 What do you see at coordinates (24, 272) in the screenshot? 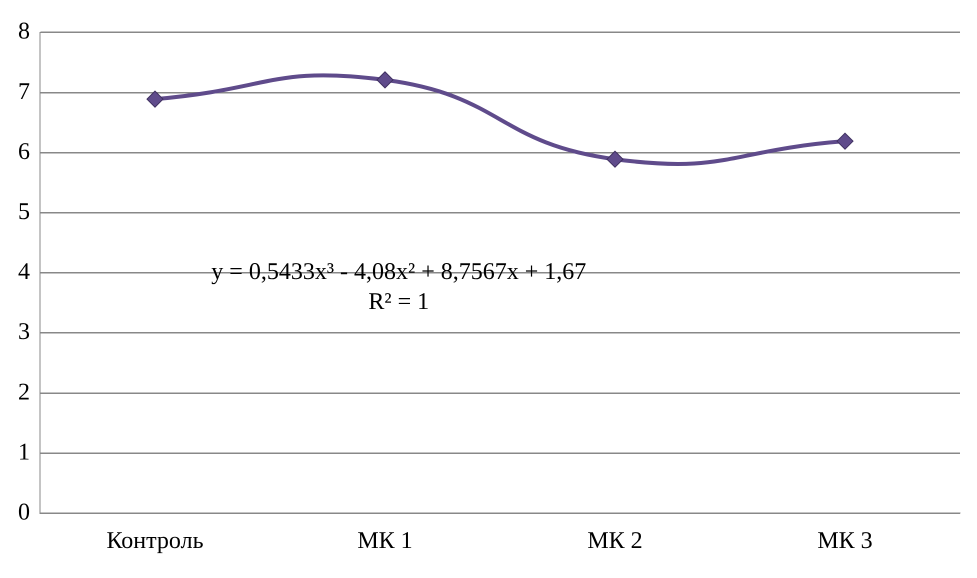
I see `y-tick-label: 4` at bounding box center [24, 272].